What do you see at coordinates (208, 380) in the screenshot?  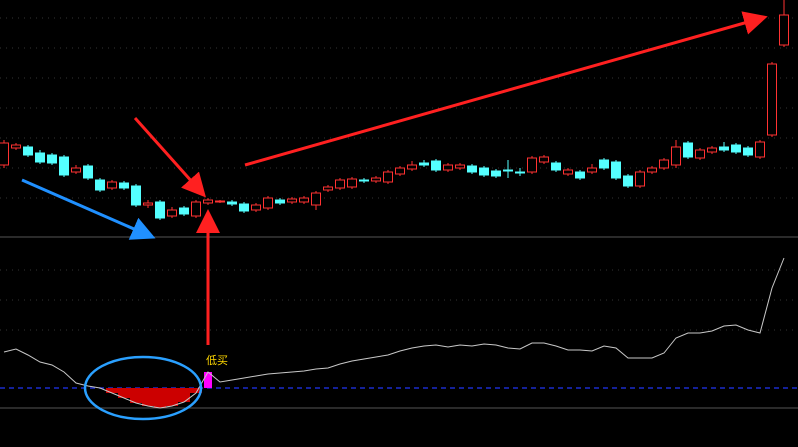 I see `signal-bar` at bounding box center [208, 380].